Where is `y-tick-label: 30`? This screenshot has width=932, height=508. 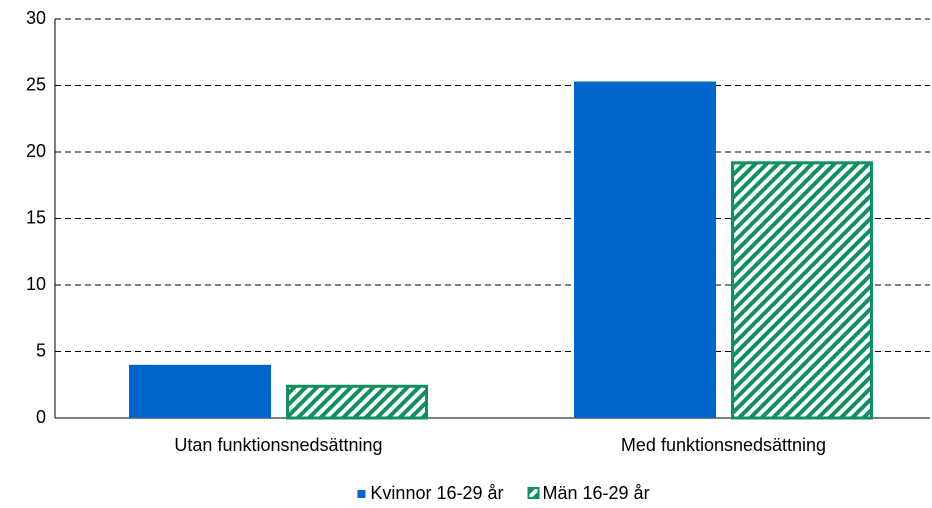 y-tick-label: 30 is located at coordinates (36, 18).